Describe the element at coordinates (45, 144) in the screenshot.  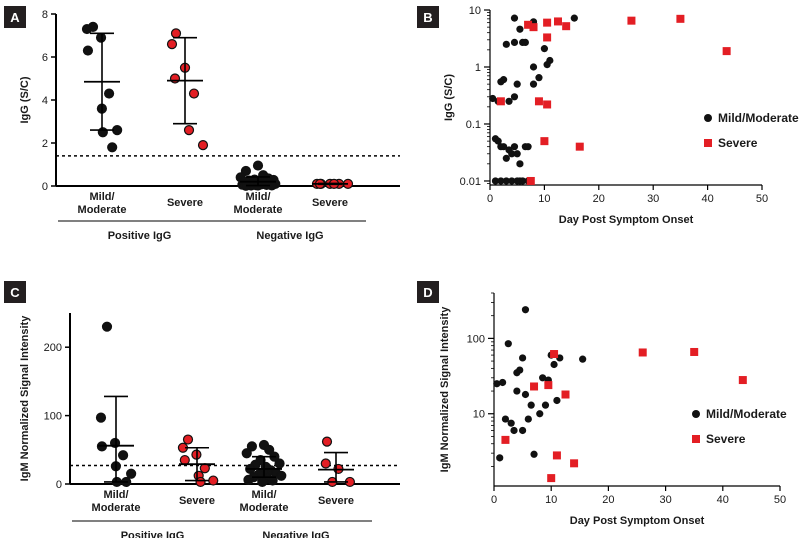
I see `y-tick-label: 2` at that location.